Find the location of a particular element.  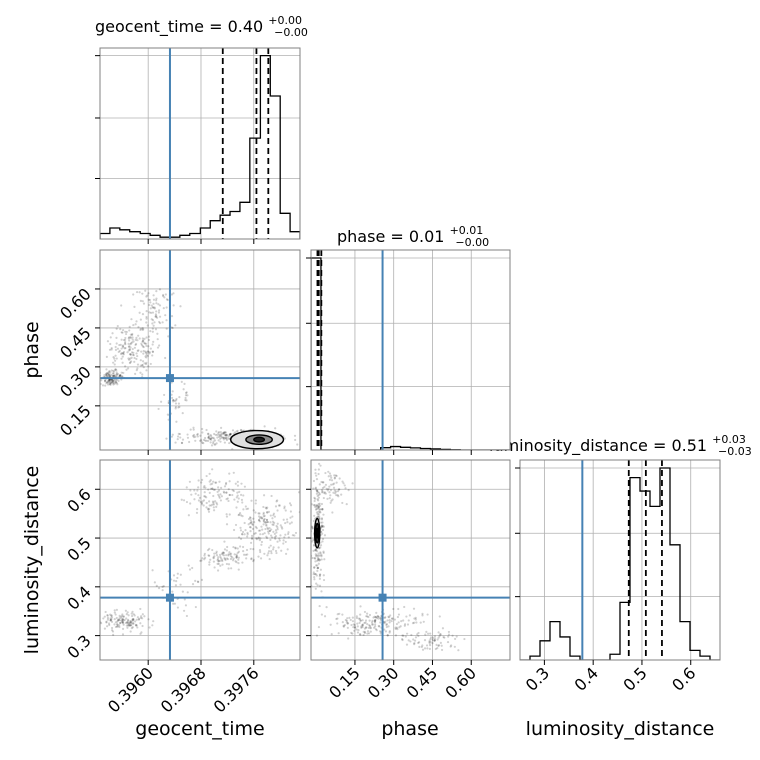

y-tick-label: 0.3 is located at coordinates (78, 646).